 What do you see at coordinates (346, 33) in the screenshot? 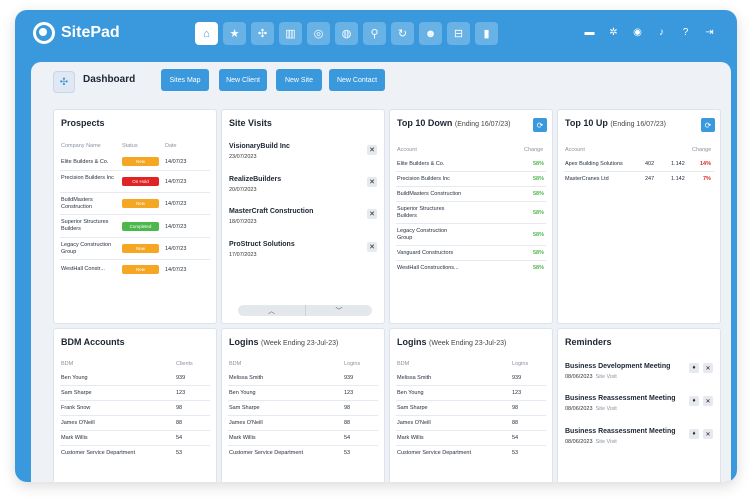
I see `globe-icon: ◍` at bounding box center [346, 33].